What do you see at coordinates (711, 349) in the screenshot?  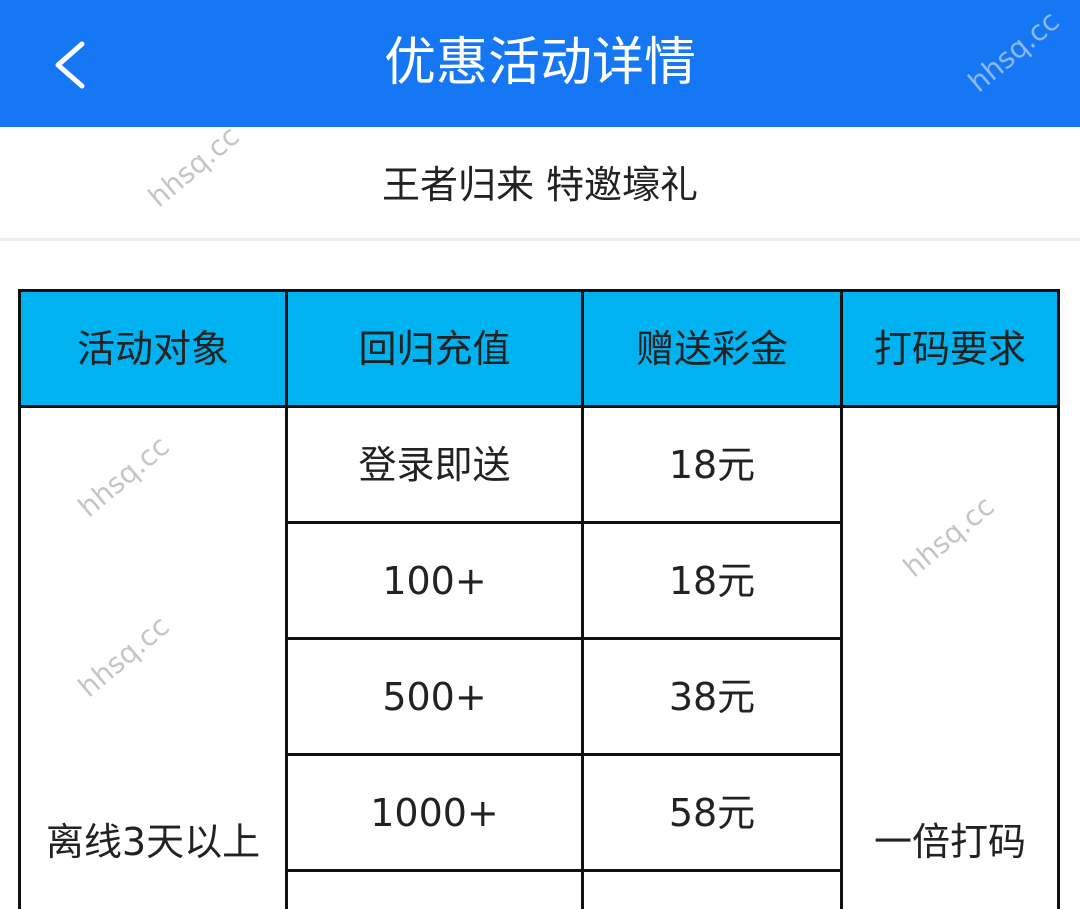 I see `column-header-bonus: 赠送彩金` at bounding box center [711, 349].